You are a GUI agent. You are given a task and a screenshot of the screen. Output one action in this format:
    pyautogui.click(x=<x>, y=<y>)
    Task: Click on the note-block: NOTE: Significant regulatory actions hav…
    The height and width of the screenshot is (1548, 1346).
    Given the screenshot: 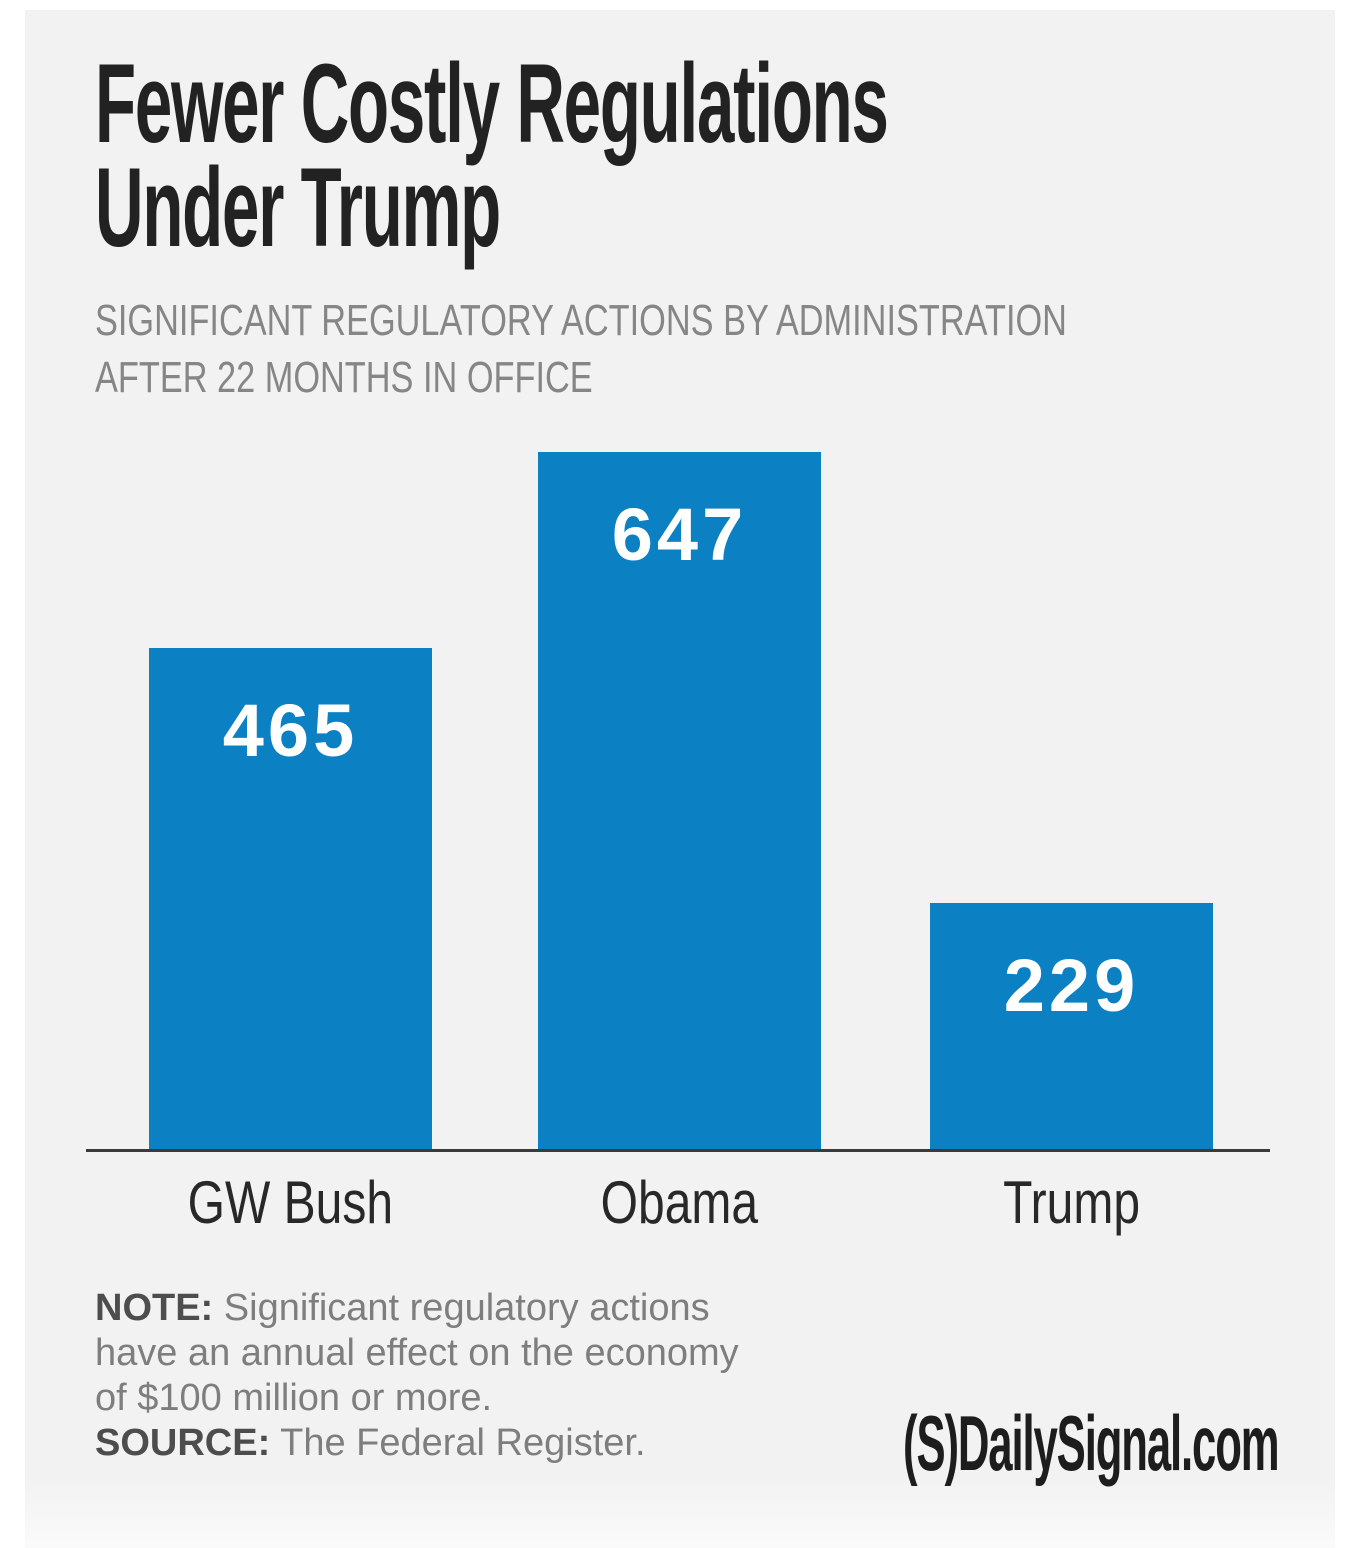 What is the action you would take?
    pyautogui.click(x=417, y=1376)
    